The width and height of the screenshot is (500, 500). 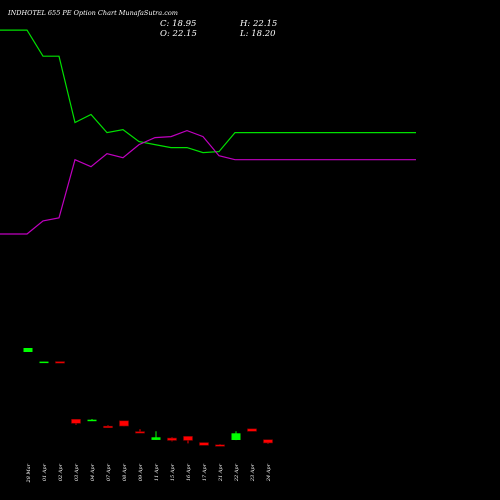 I want to click on x-tick-label: 17 Apr, so click(x=205, y=472).